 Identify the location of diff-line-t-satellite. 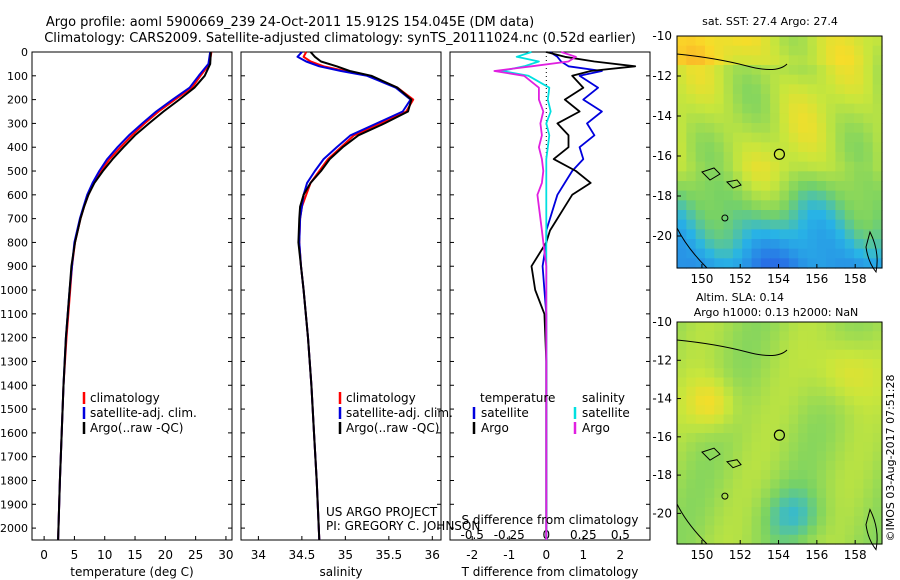
(572, 295).